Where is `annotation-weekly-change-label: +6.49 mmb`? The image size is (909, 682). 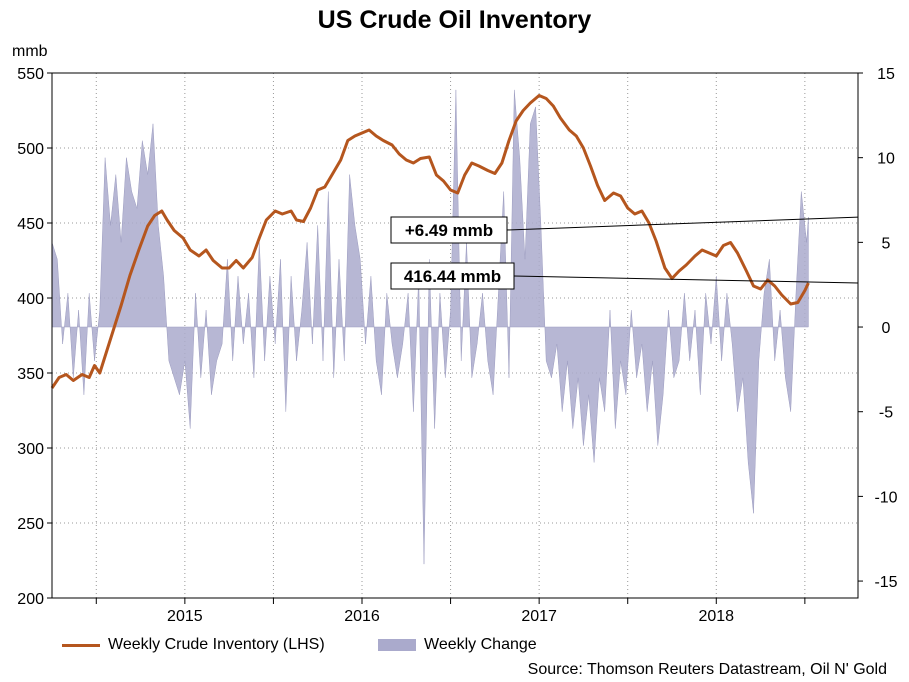 annotation-weekly-change-label: +6.49 mmb is located at coordinates (449, 230).